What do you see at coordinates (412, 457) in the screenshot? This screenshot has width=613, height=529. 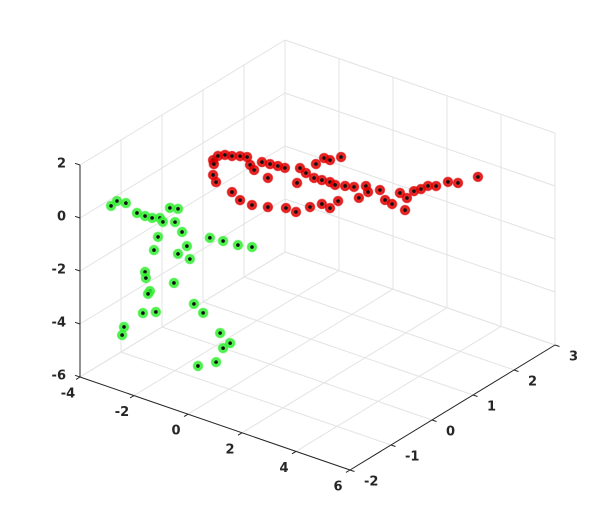 I see `y-tick-label: -1` at bounding box center [412, 457].